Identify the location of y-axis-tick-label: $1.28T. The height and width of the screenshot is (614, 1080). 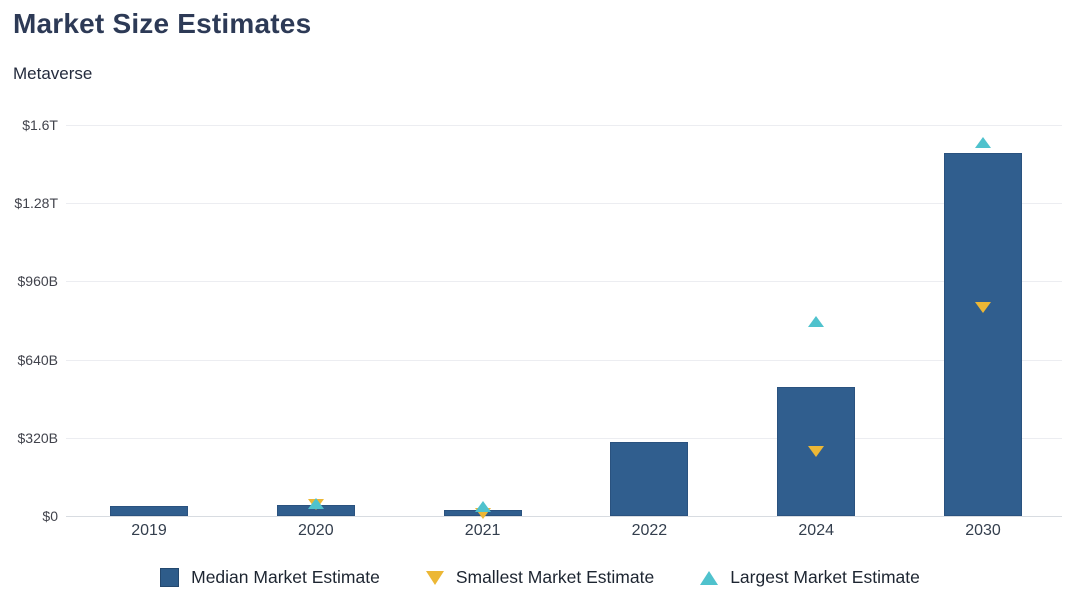
(36, 203).